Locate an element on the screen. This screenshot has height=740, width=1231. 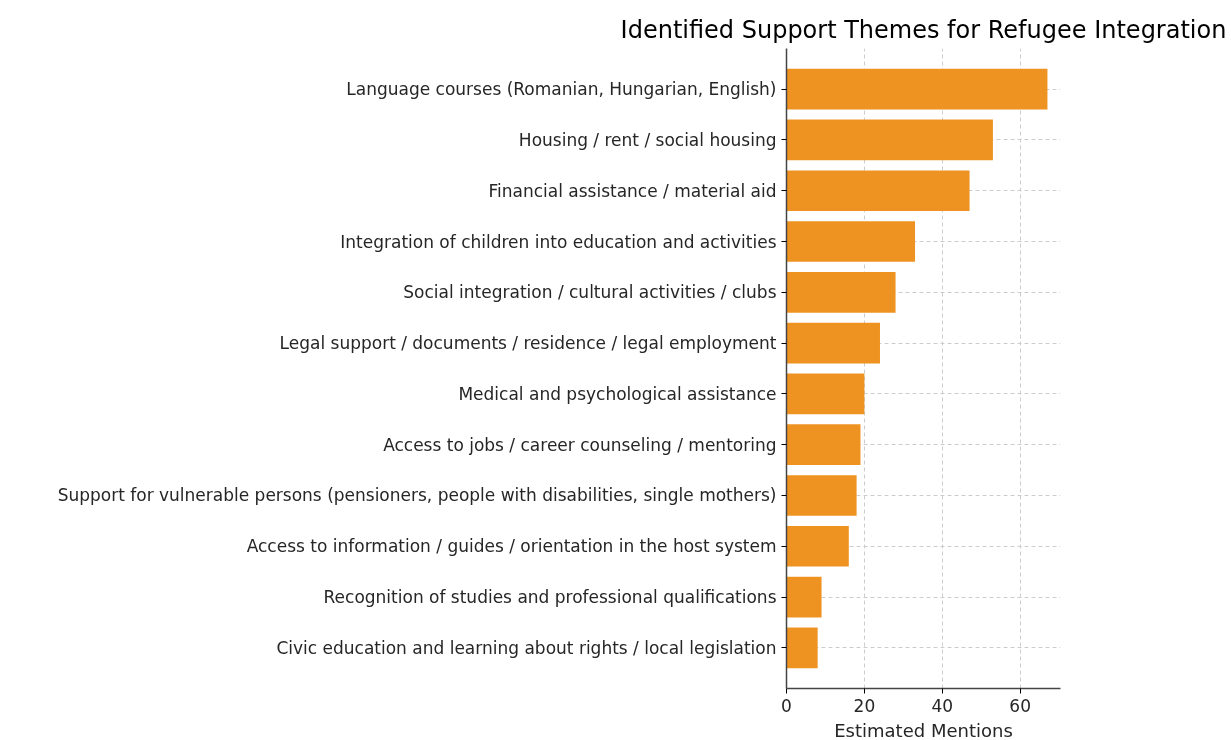
x-tick-label: 20 is located at coordinates (864, 705).